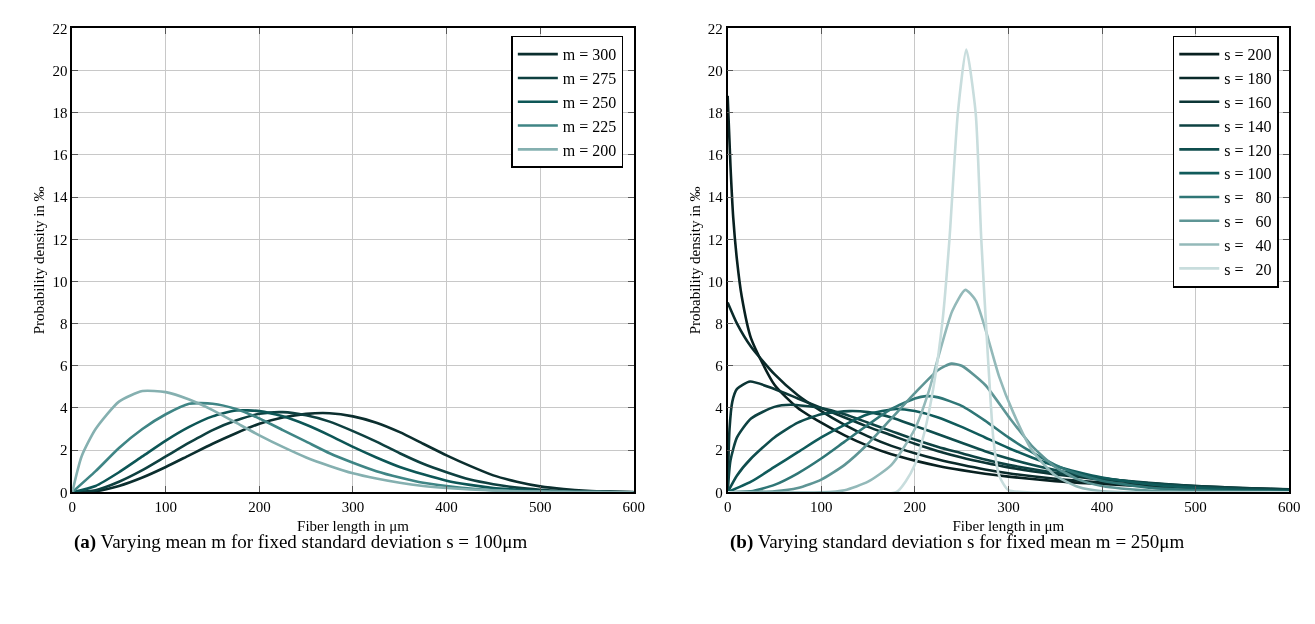  What do you see at coordinates (589, 79) in the screenshot?
I see `legend-label: m = 275` at bounding box center [589, 79].